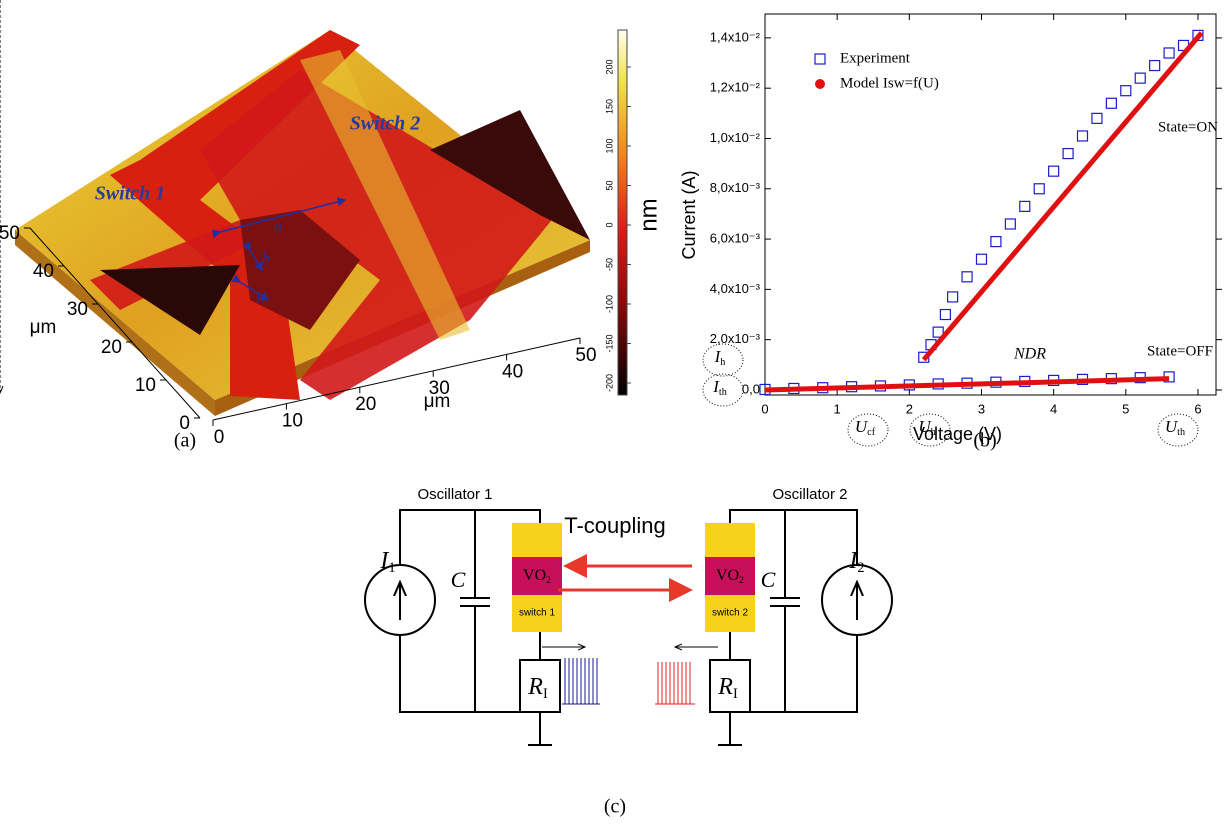 This screenshot has width=1230, height=827. Describe the element at coordinates (1125, 408) in the screenshot. I see `x-tick-label: 5` at that location.